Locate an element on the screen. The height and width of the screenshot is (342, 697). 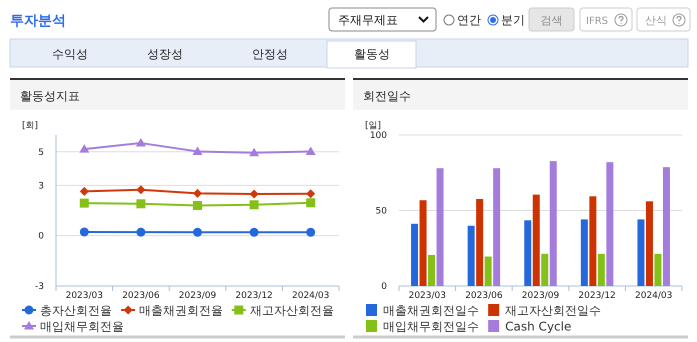
text: 투자분석 is located at coordinates (38, 21).